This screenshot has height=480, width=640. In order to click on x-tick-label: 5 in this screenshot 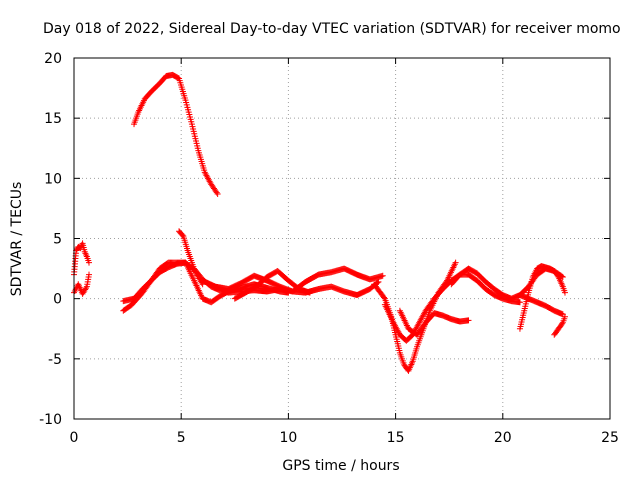, I will do `click(181, 438)`.